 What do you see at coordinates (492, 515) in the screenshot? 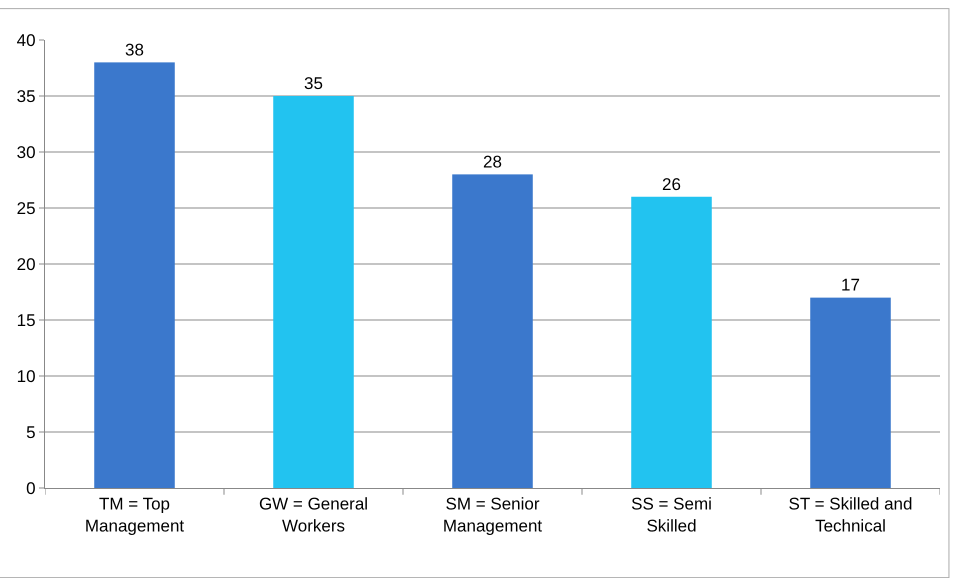
I see `x-tick-label: SM = Senior Management` at bounding box center [492, 515].